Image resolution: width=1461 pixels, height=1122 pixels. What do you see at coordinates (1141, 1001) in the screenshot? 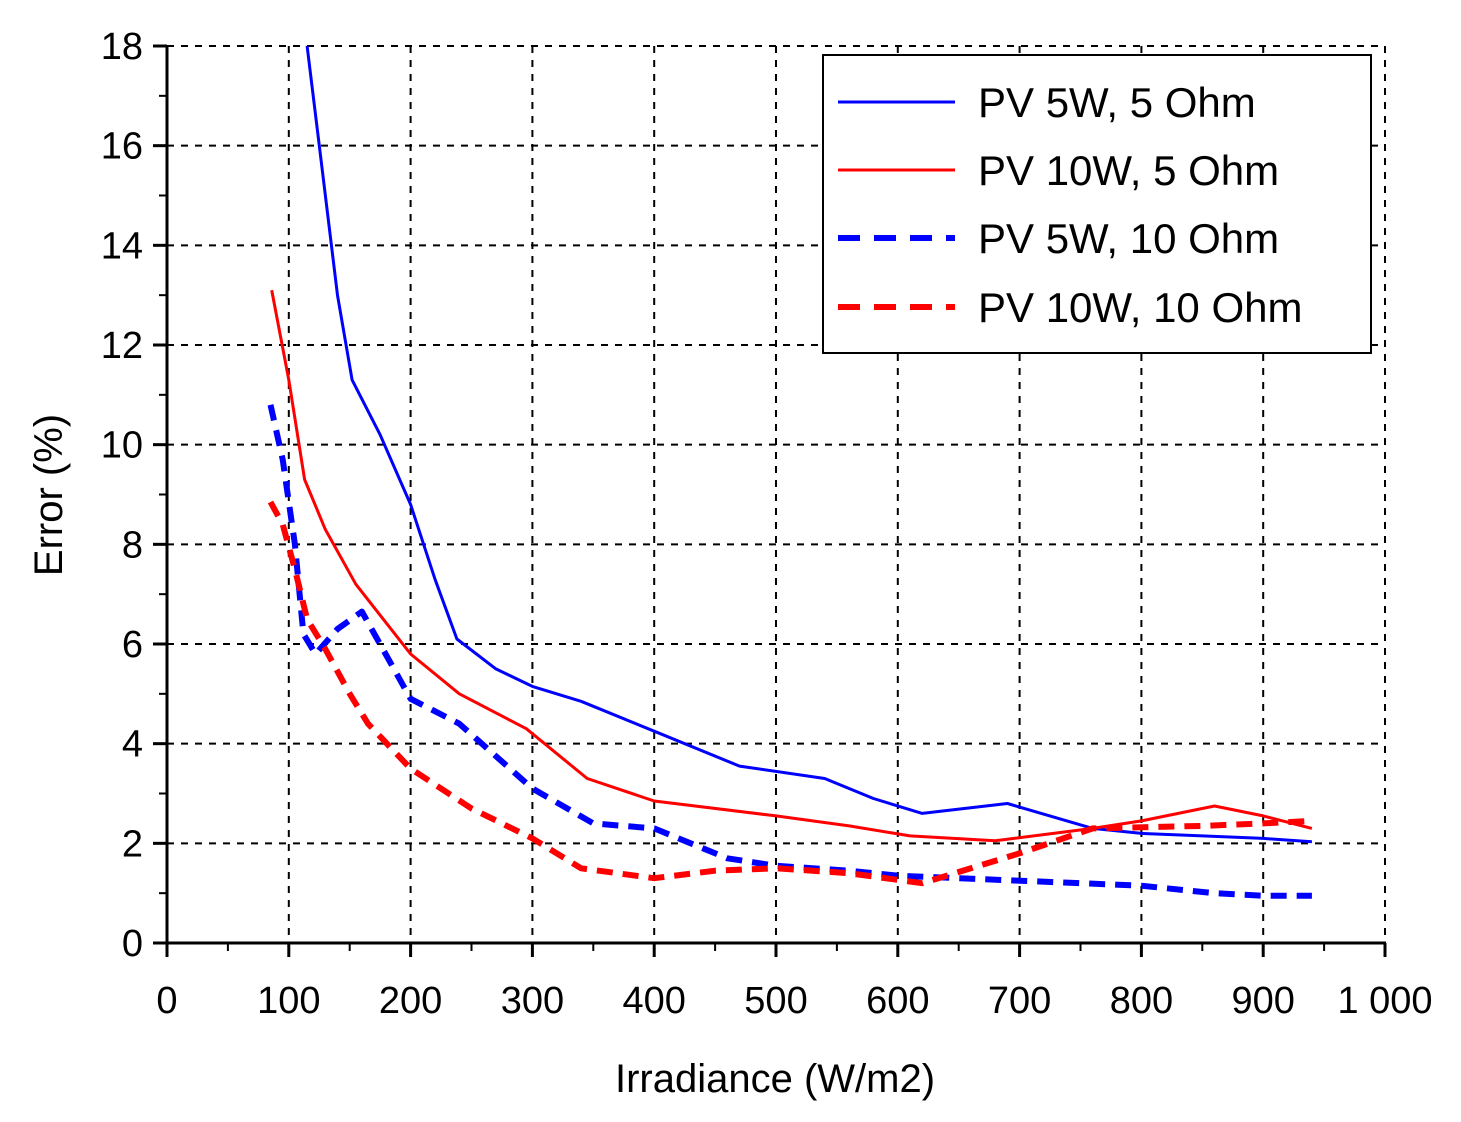
I see `x-tick-label: 800` at bounding box center [1141, 1001].